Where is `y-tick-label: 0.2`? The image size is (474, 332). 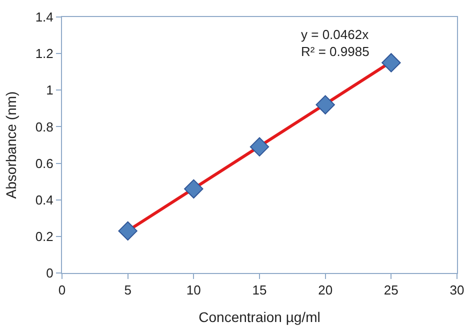 y-tick-label: 0.2 is located at coordinates (44, 236).